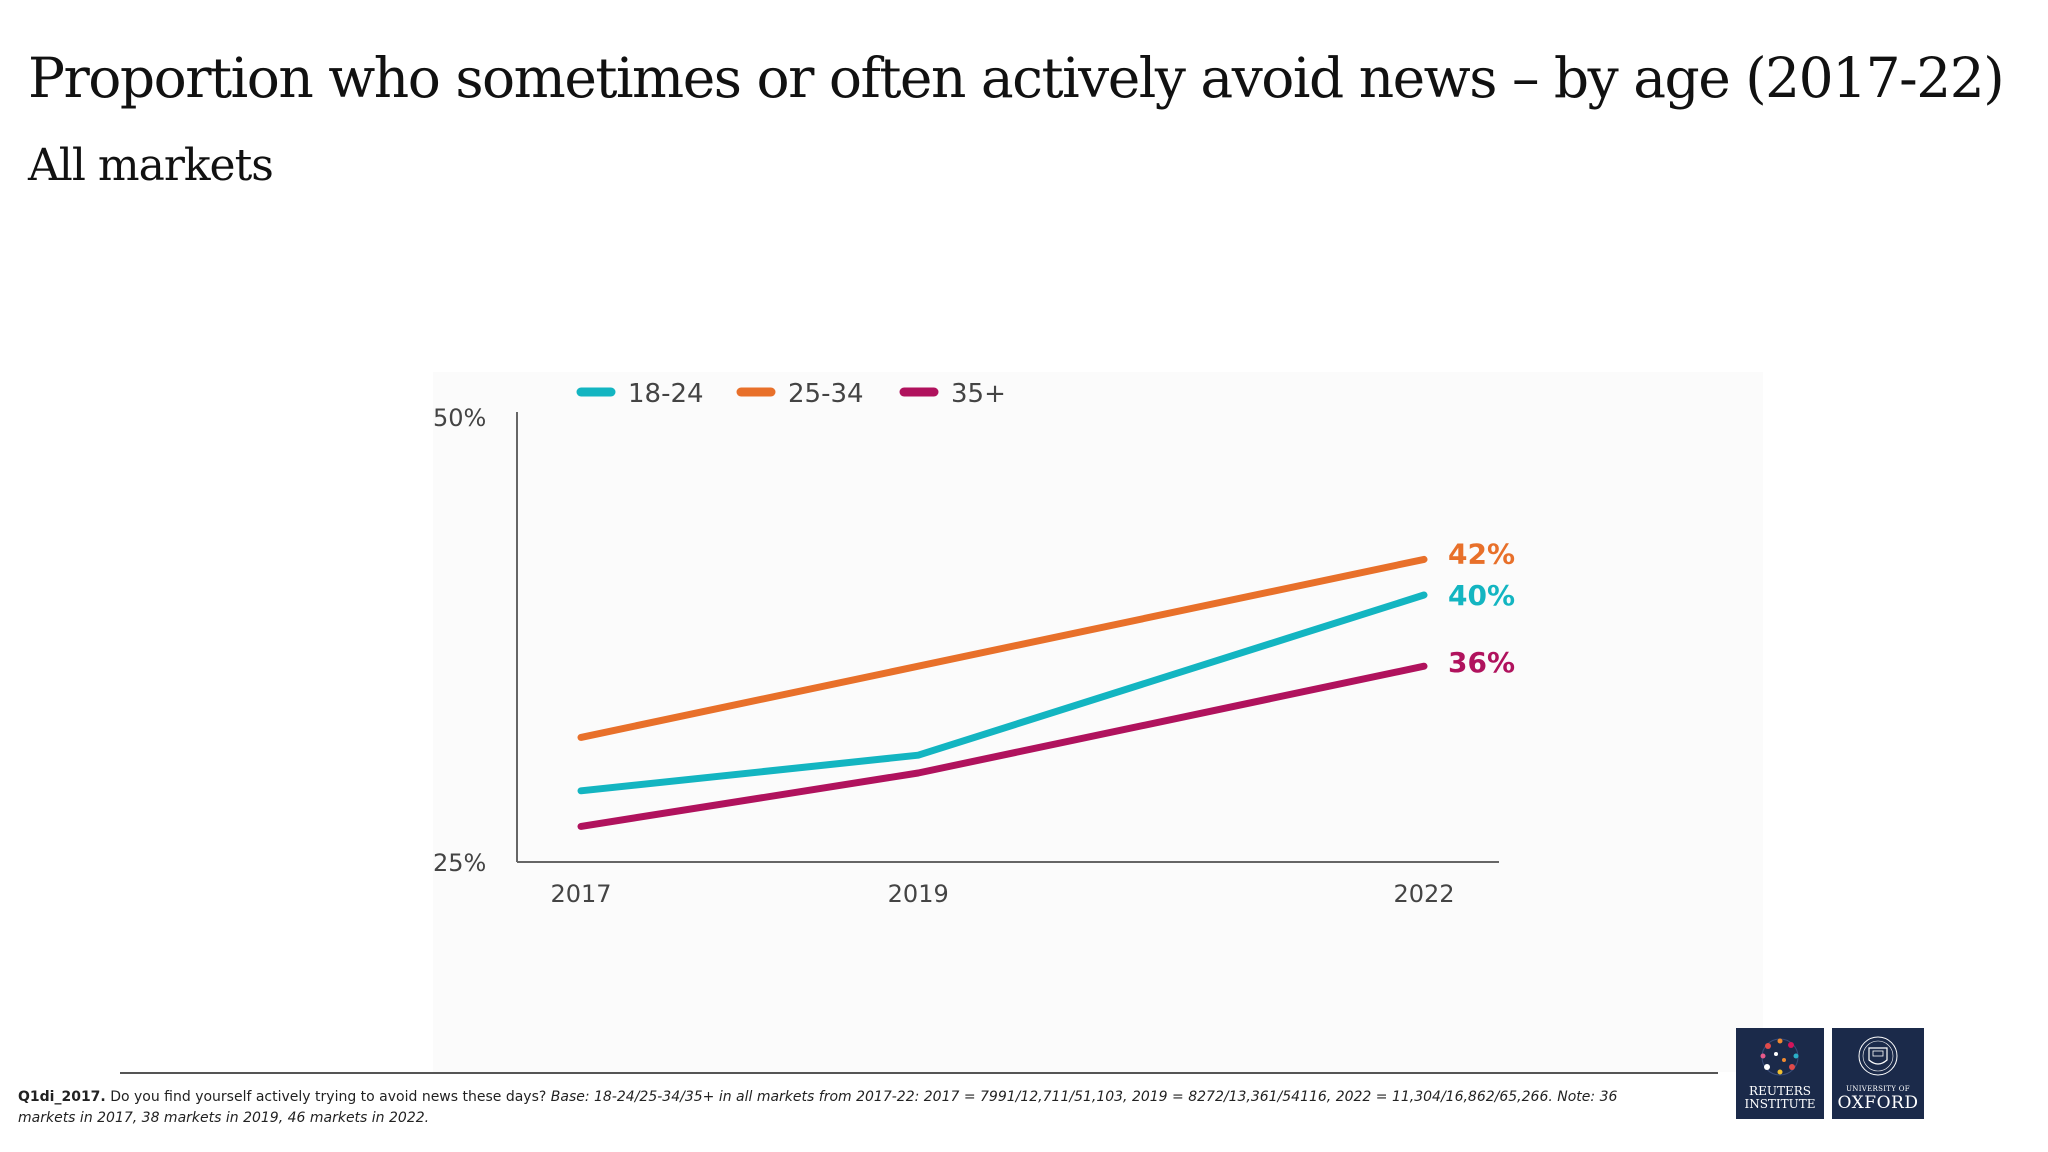 This screenshot has width=2048, height=1152. Describe the element at coordinates (1779, 1057) in the screenshot. I see `reuters-dots-icon` at that location.